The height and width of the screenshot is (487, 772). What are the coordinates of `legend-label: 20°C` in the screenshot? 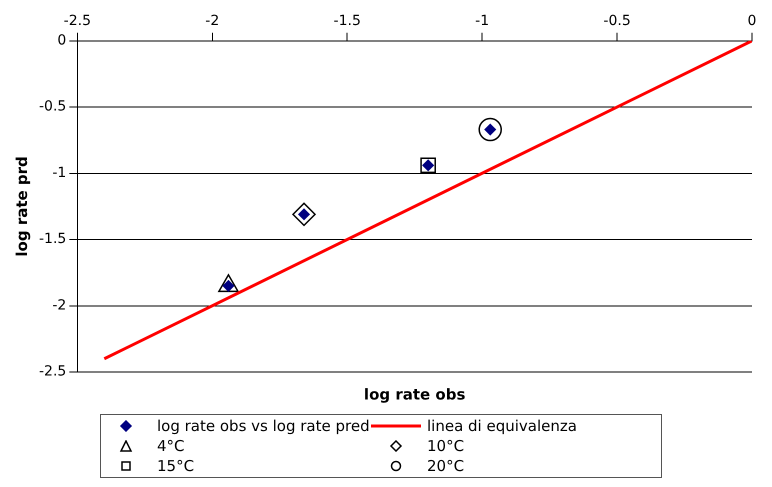 It's located at (445, 466).